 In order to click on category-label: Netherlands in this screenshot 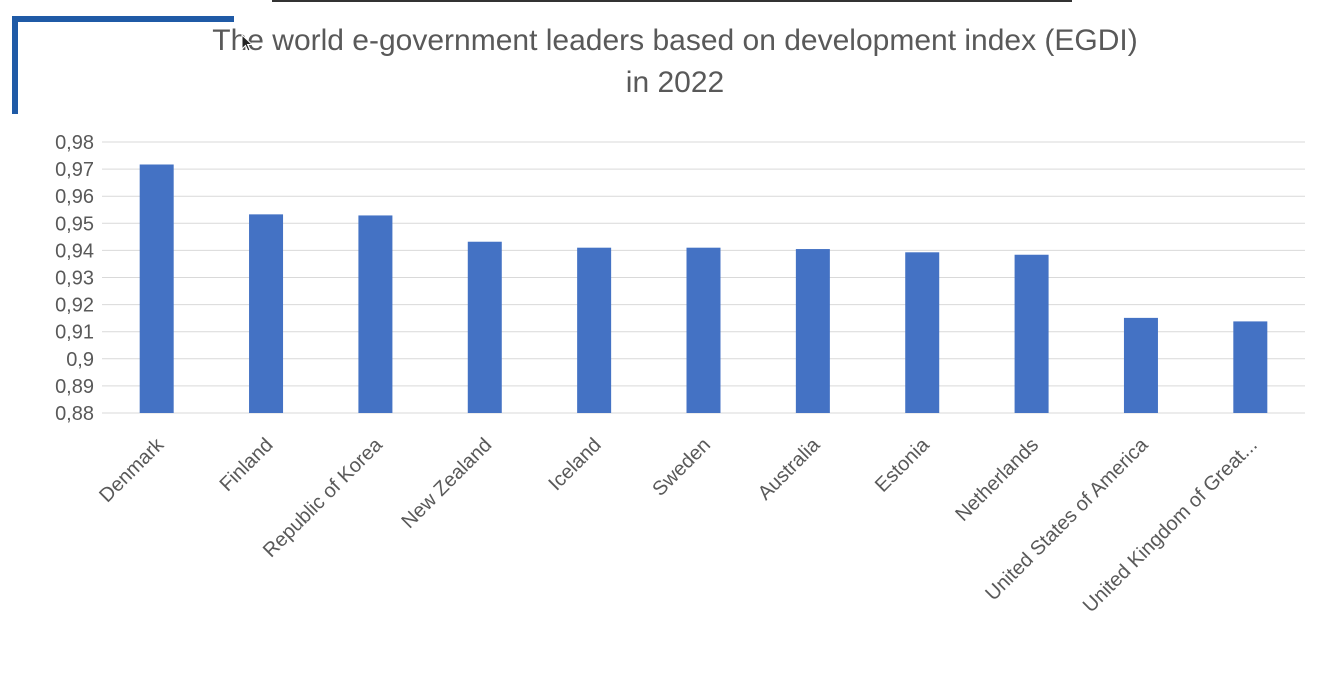, I will do `click(997, 480)`.